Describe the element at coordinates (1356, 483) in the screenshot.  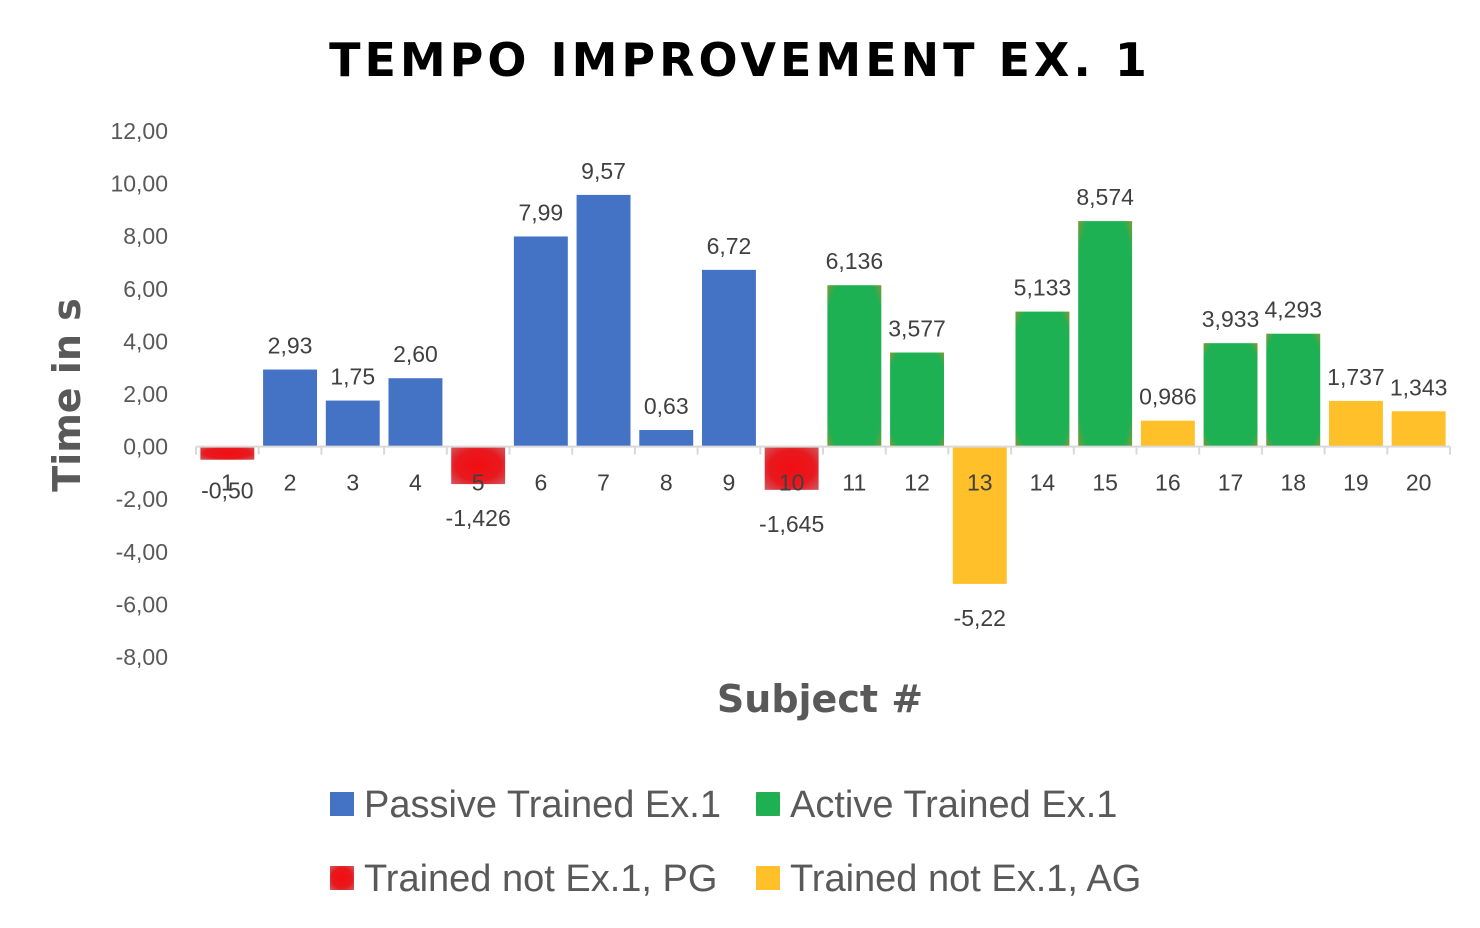
I see `x-tick-label: 19` at that location.